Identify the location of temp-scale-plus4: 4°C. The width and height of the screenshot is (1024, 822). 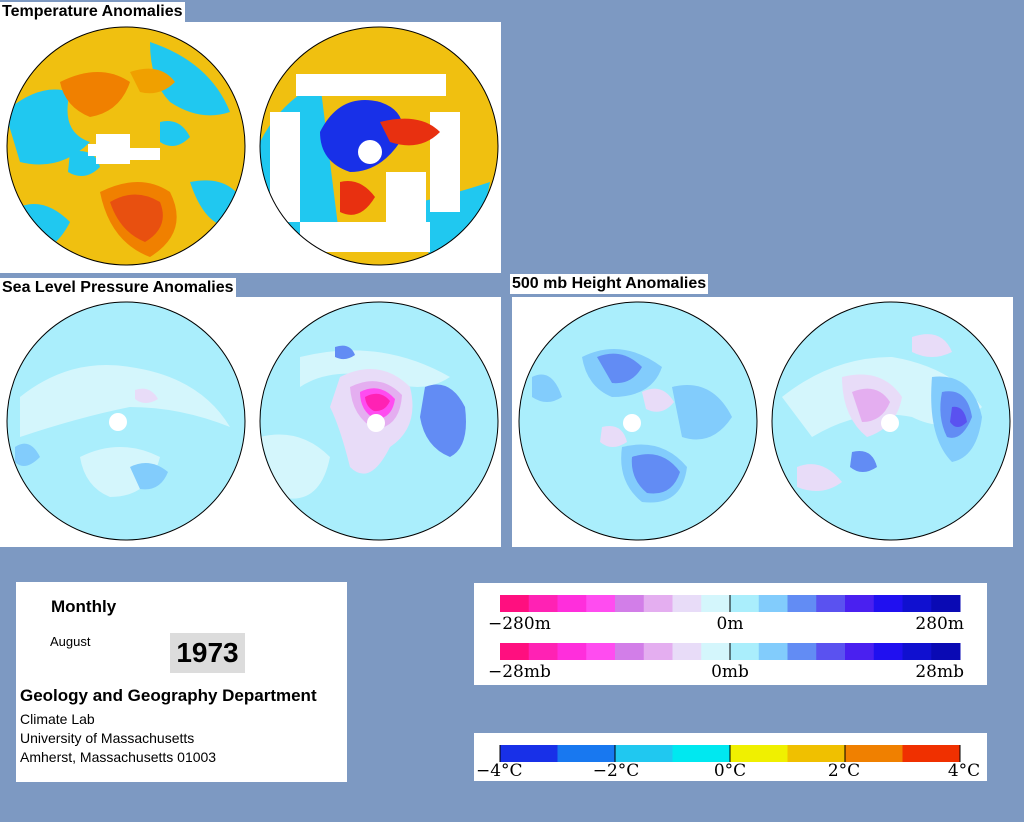
(964, 771).